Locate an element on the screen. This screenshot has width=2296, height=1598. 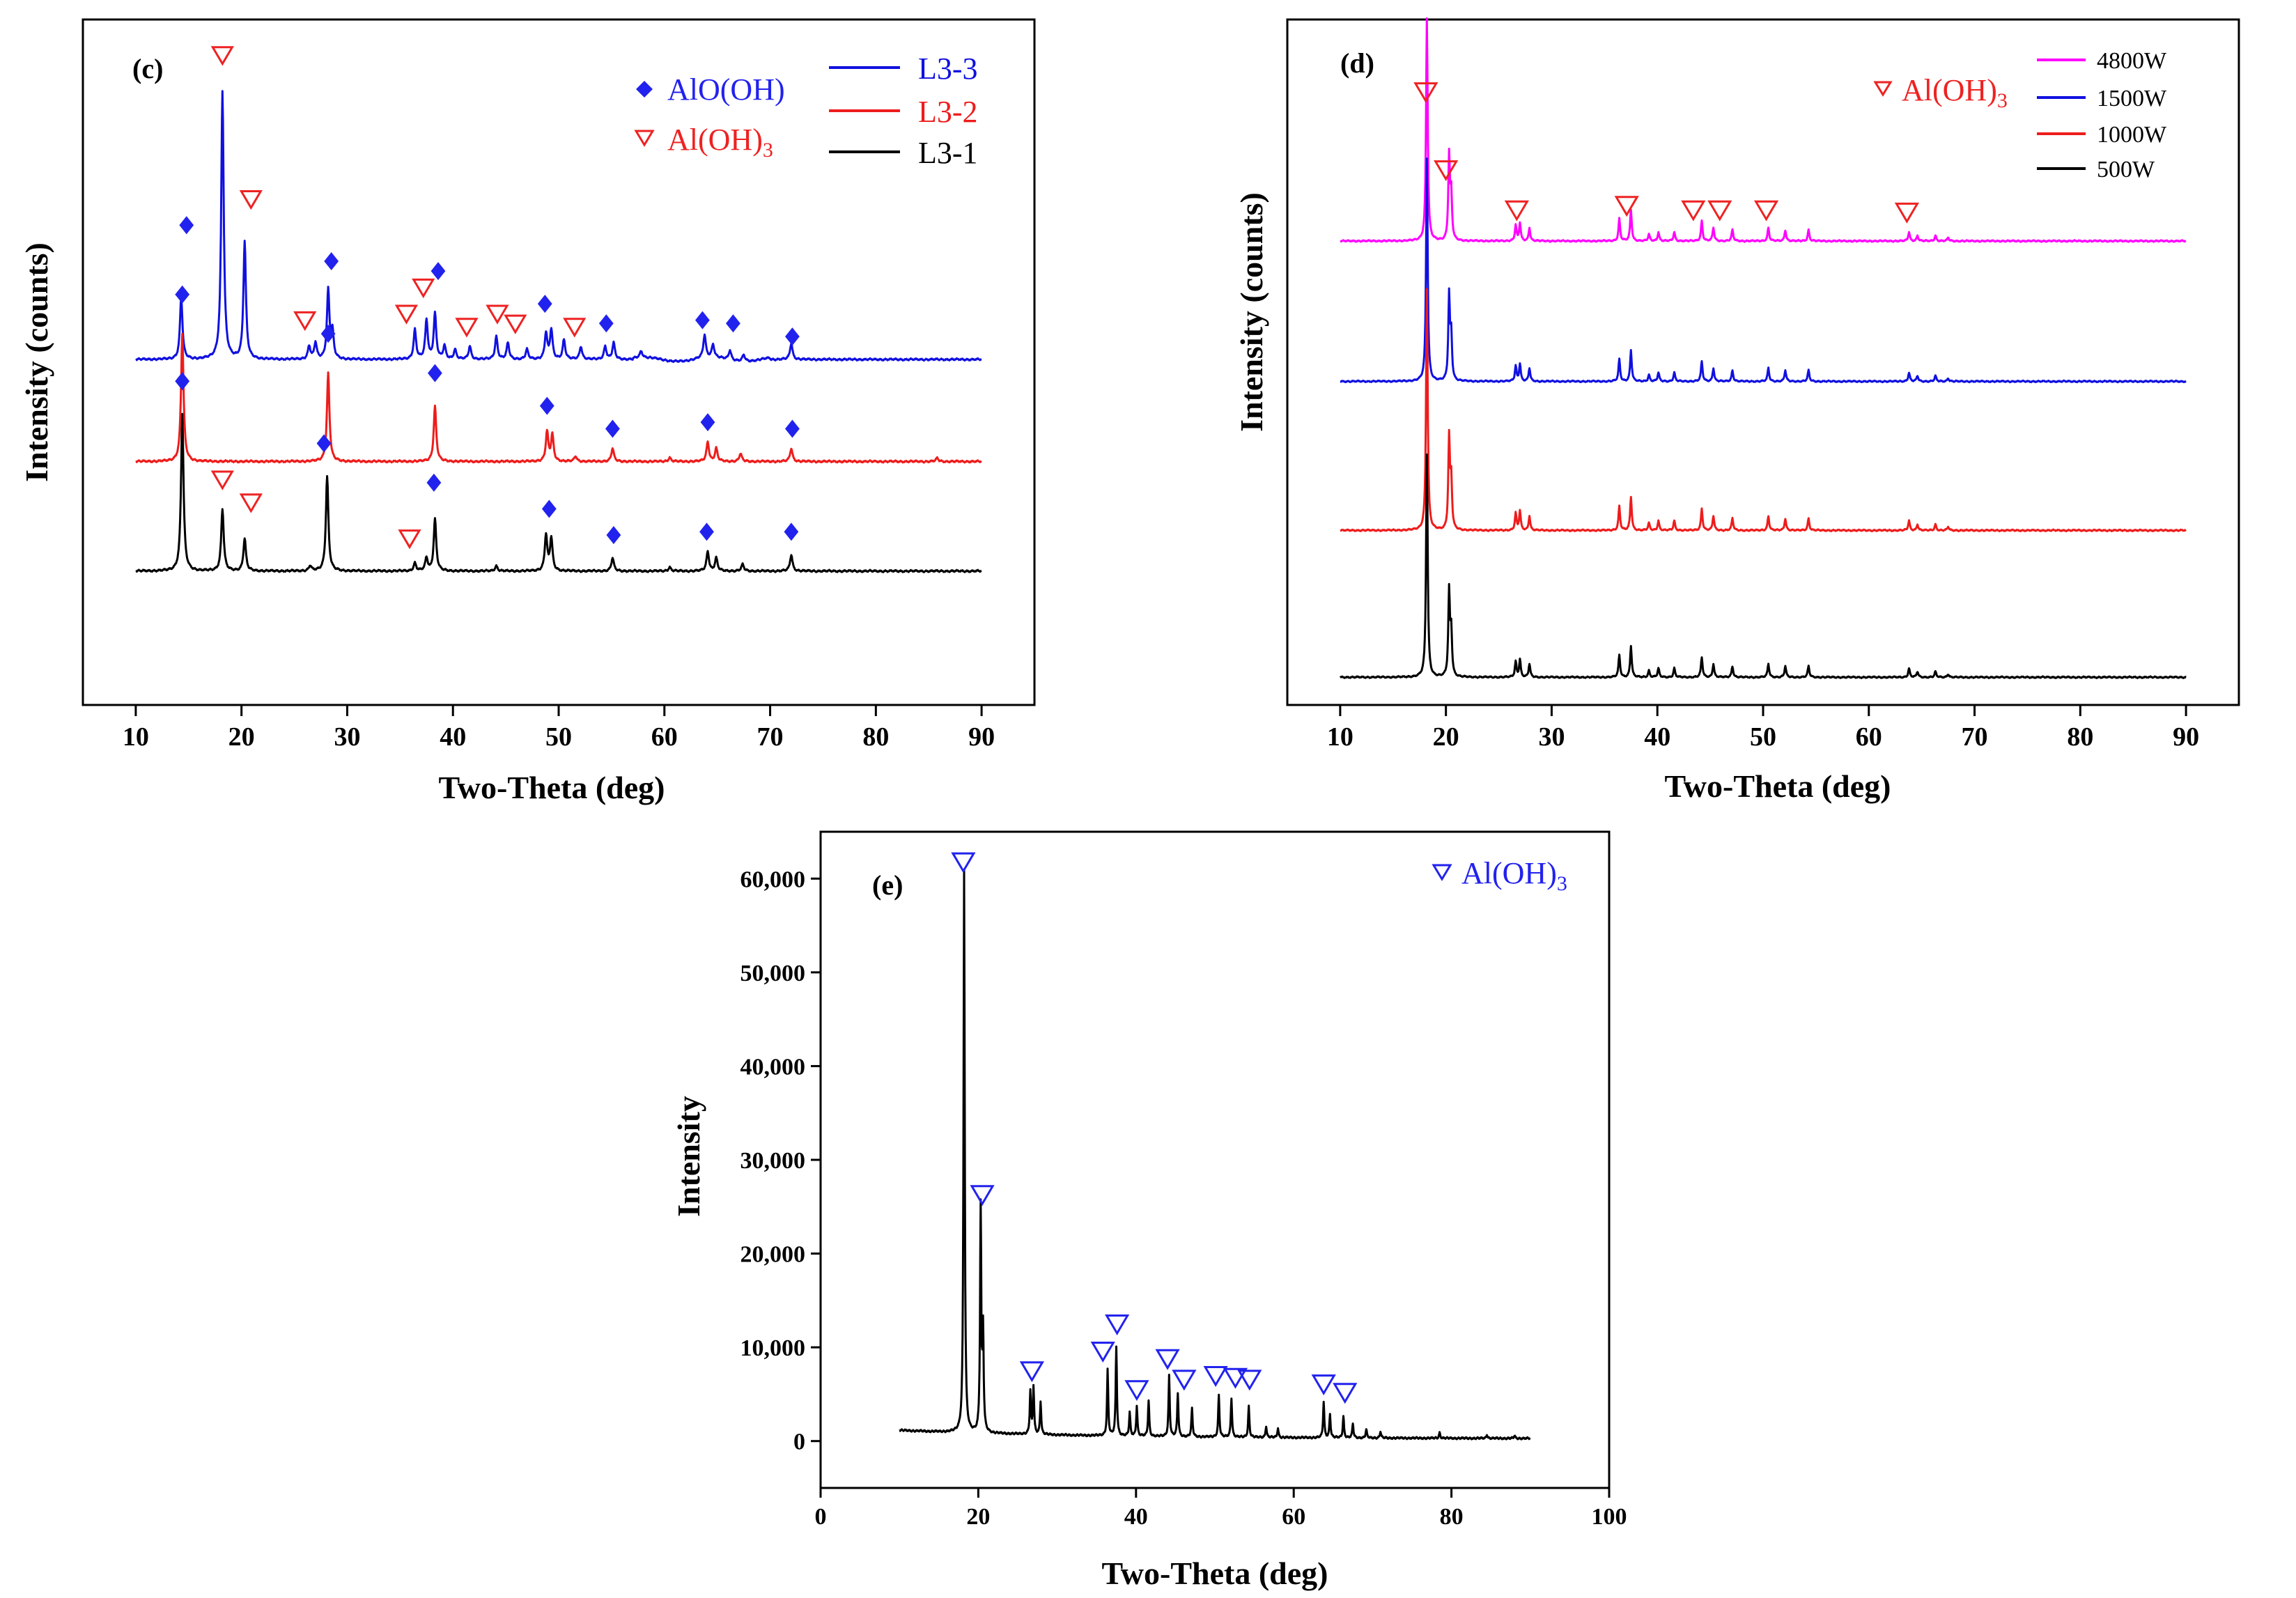
y-tick-label: 0 is located at coordinates (799, 1442).